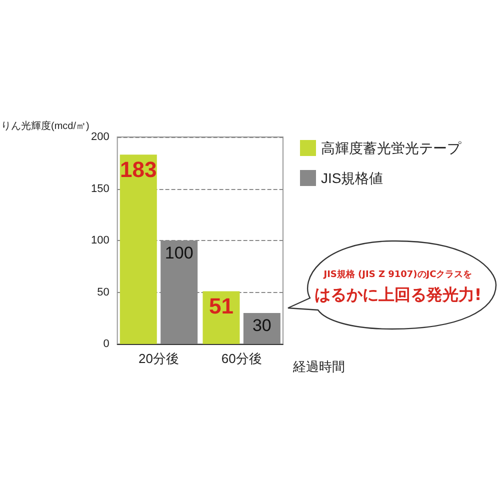 The width and height of the screenshot is (500, 500). Describe the element at coordinates (179, 253) in the screenshot. I see `data-label: 100` at that location.